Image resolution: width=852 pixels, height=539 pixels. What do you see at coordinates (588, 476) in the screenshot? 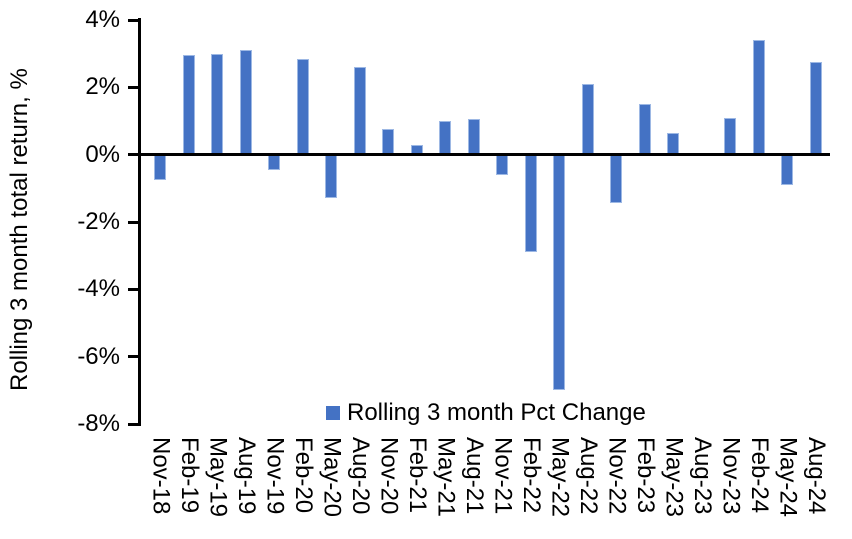
I see `x-tick-label: Aug-22` at bounding box center [588, 476].